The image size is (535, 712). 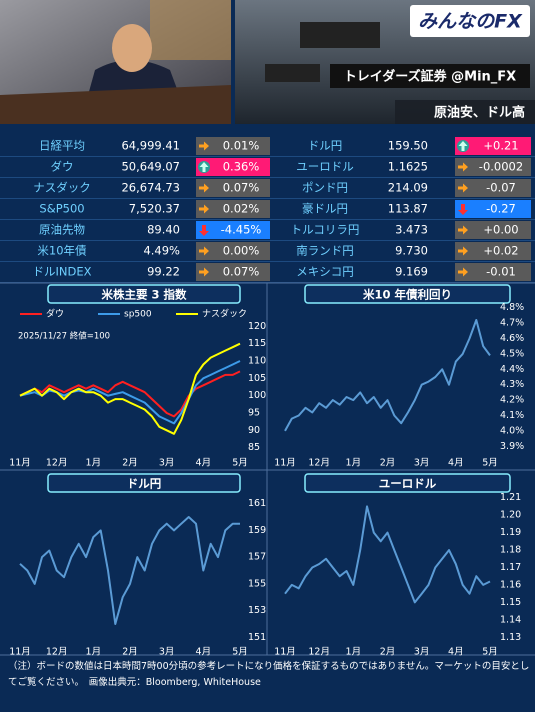 What do you see at coordinates (257, 395) in the screenshot?
I see `y-tick-label: 100` at bounding box center [257, 395].